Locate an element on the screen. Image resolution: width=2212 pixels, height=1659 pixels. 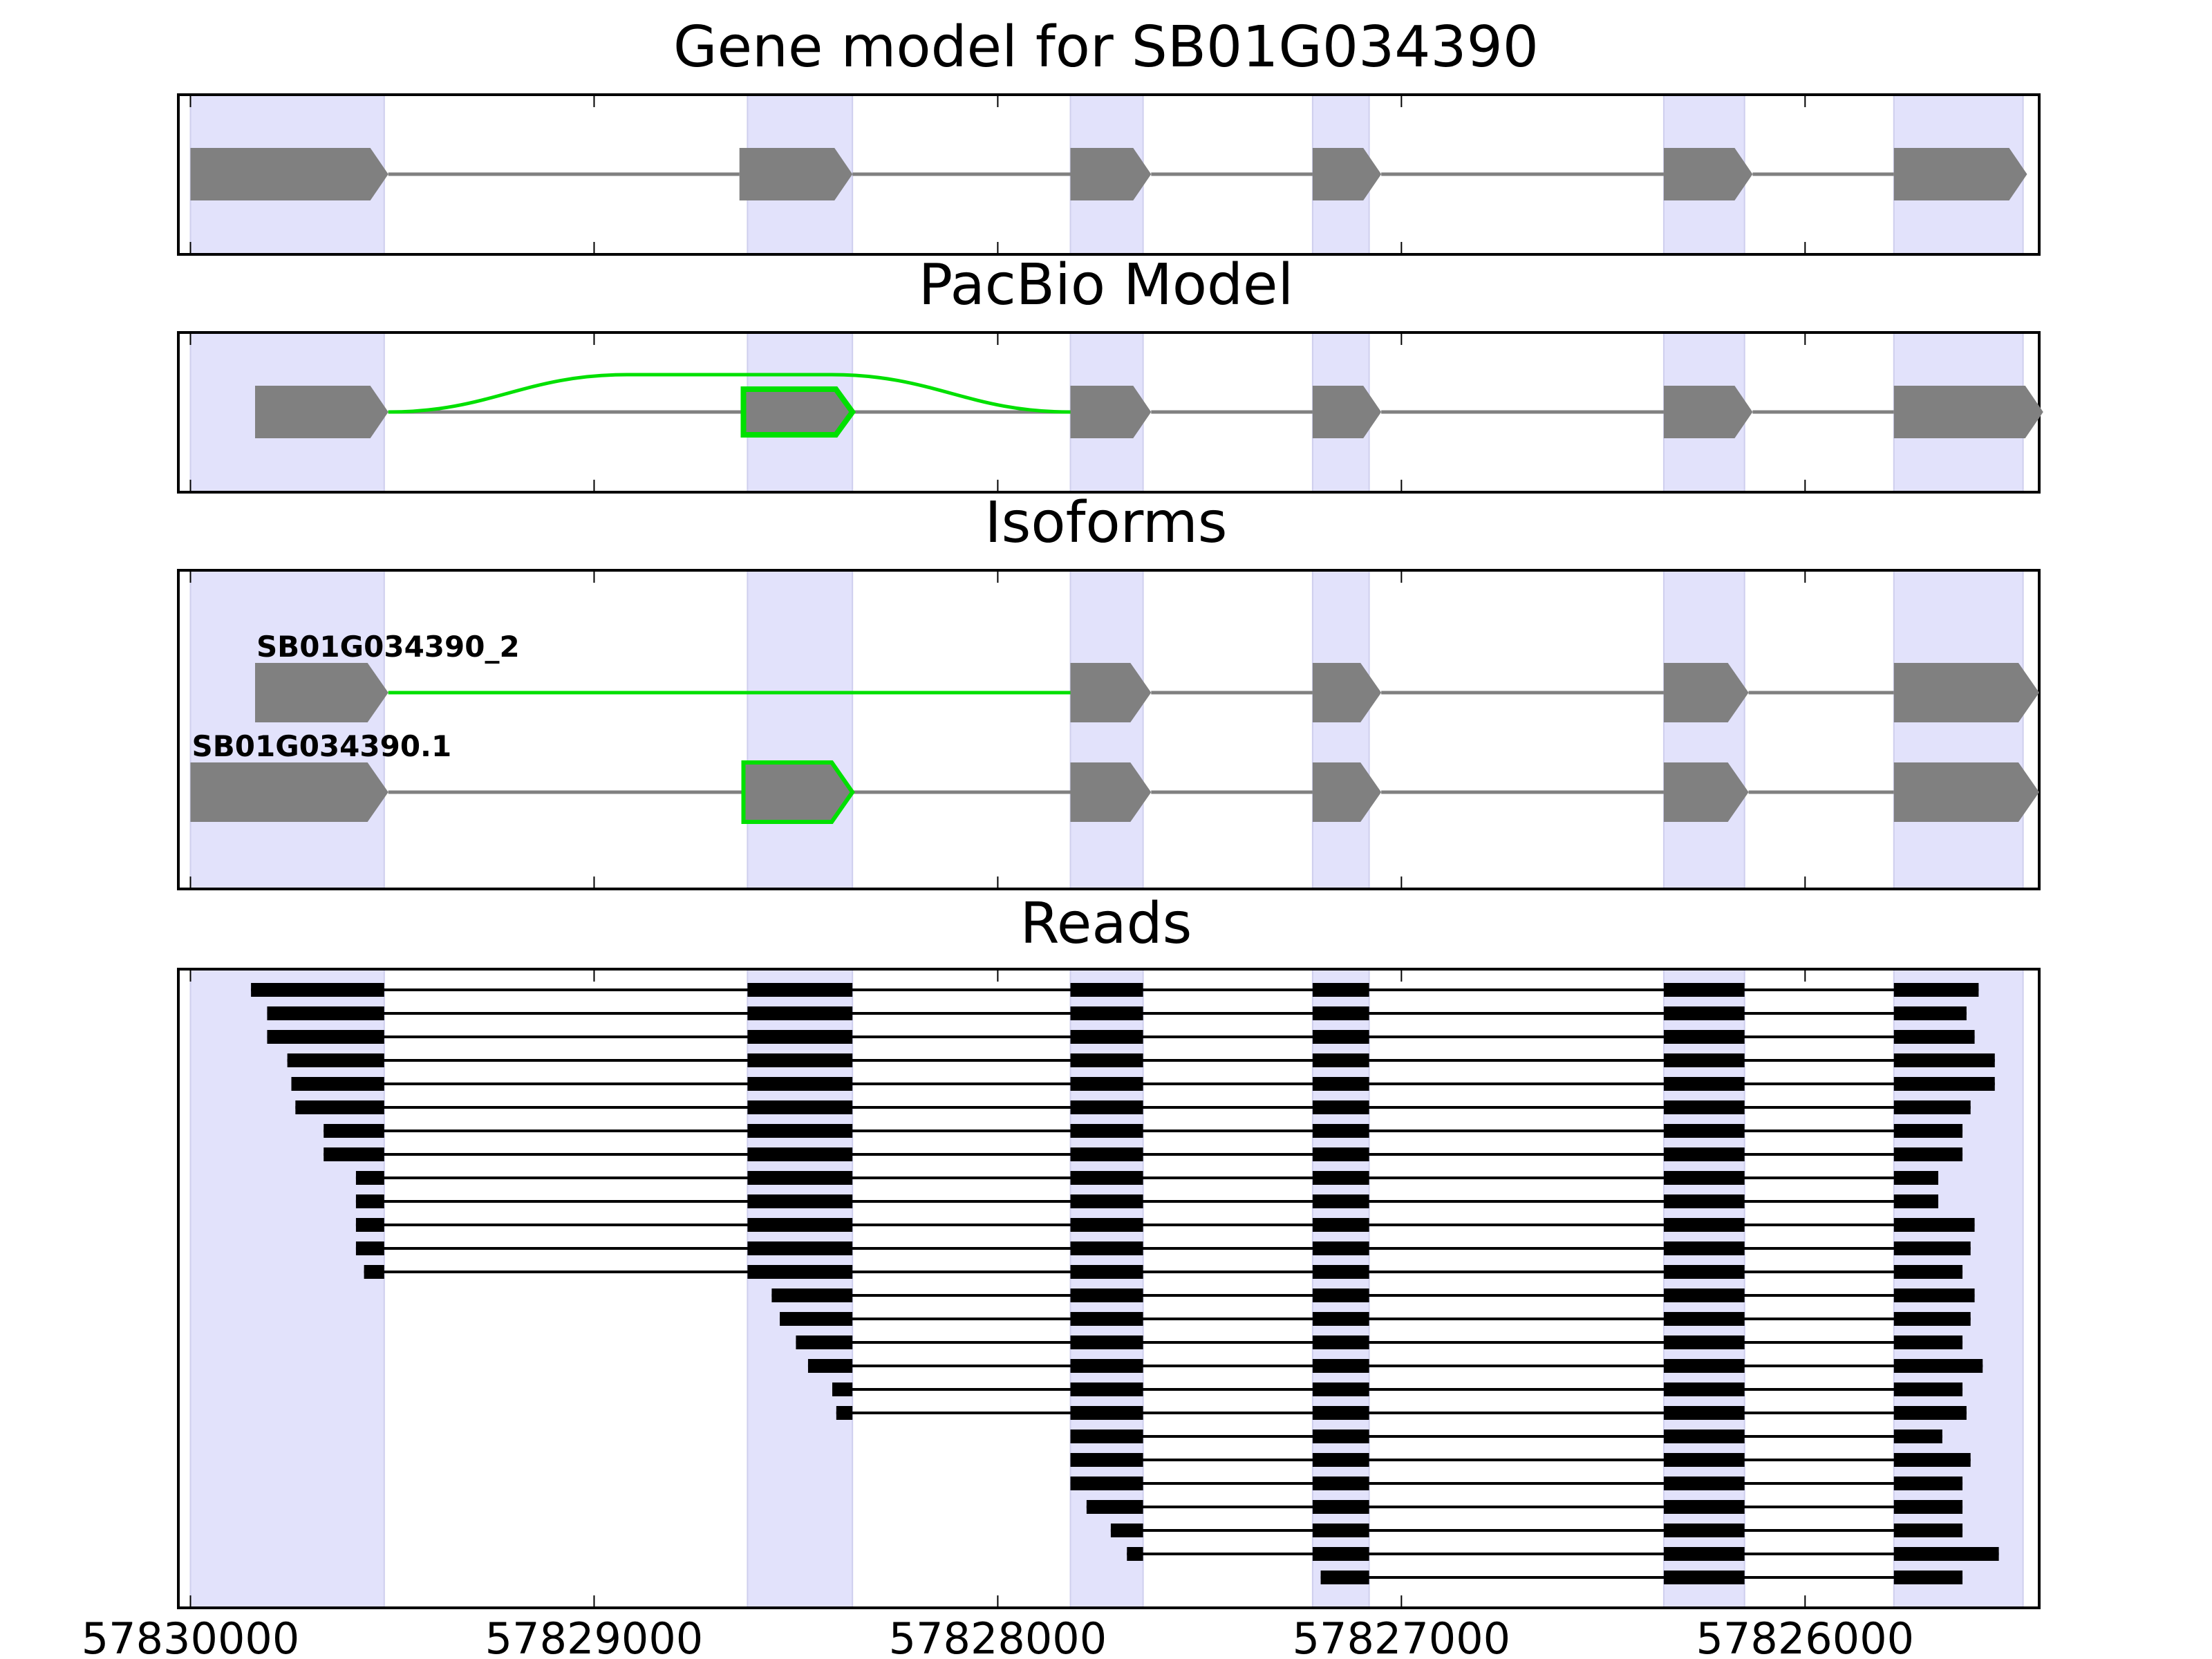
gene-model-title: Gene model for SB01G034390 is located at coordinates (1106, 48).